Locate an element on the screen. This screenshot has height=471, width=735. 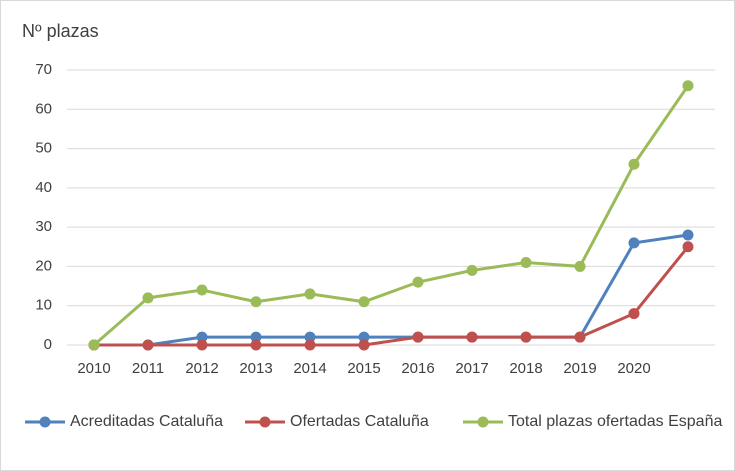
x-tick-label: 2020 is located at coordinates (633, 368).